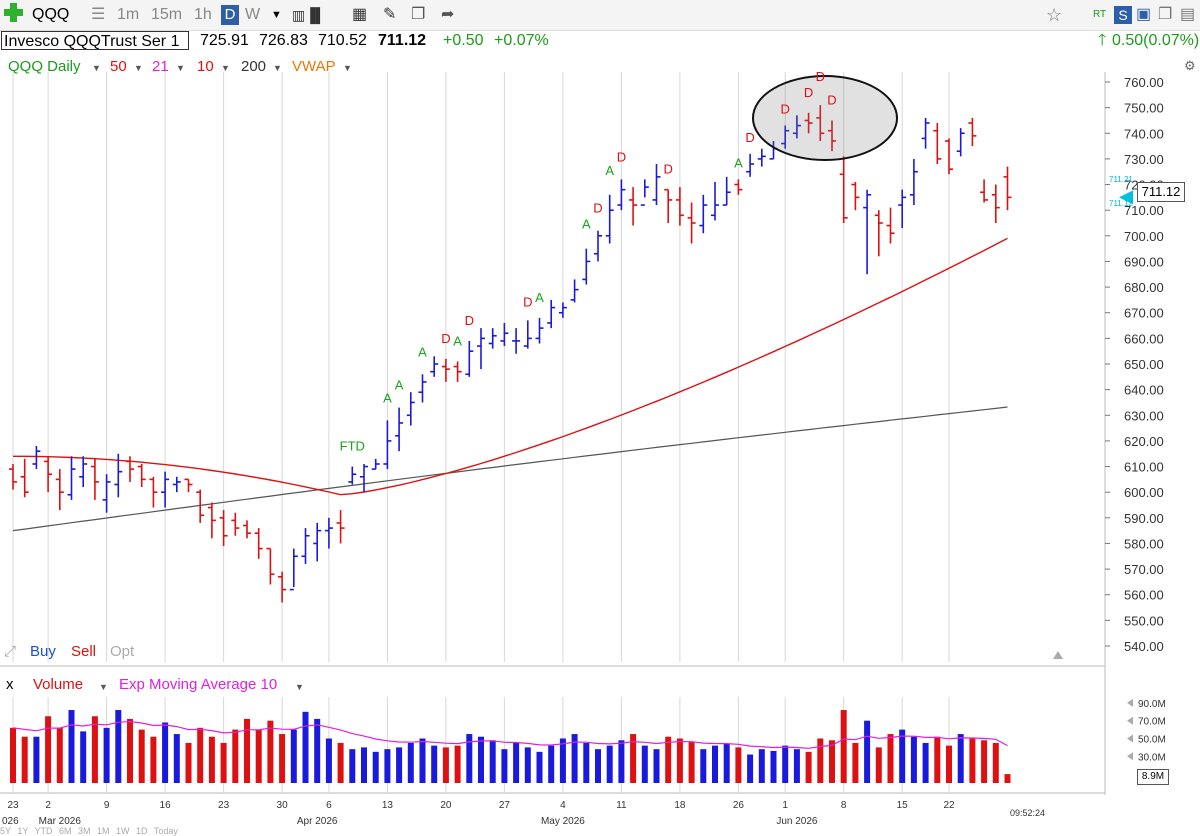 The height and width of the screenshot is (836, 1200). I want to click on price-tick-label: 660.00, so click(1144, 338).